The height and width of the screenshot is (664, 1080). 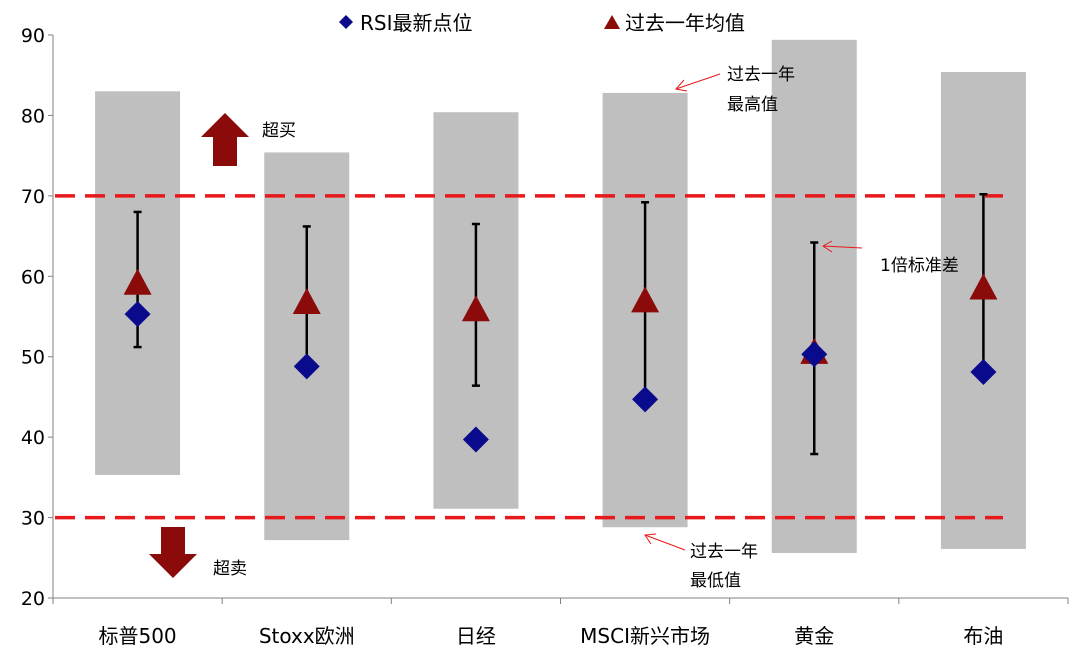 I want to click on y-tick-label: 20, so click(x=33, y=599).